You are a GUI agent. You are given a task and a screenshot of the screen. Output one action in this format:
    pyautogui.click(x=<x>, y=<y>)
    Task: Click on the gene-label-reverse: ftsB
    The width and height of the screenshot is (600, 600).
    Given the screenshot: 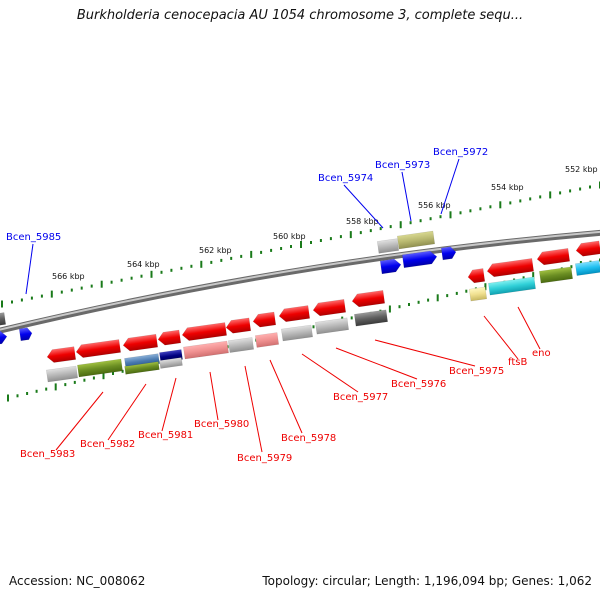 What is the action you would take?
    pyautogui.click(x=517, y=362)
    